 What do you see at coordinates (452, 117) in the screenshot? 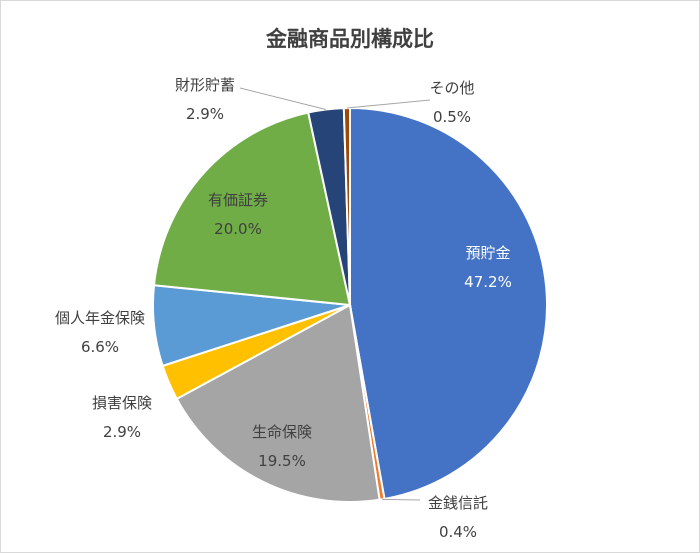
I see `slice-value-label: 0.5%` at bounding box center [452, 117].